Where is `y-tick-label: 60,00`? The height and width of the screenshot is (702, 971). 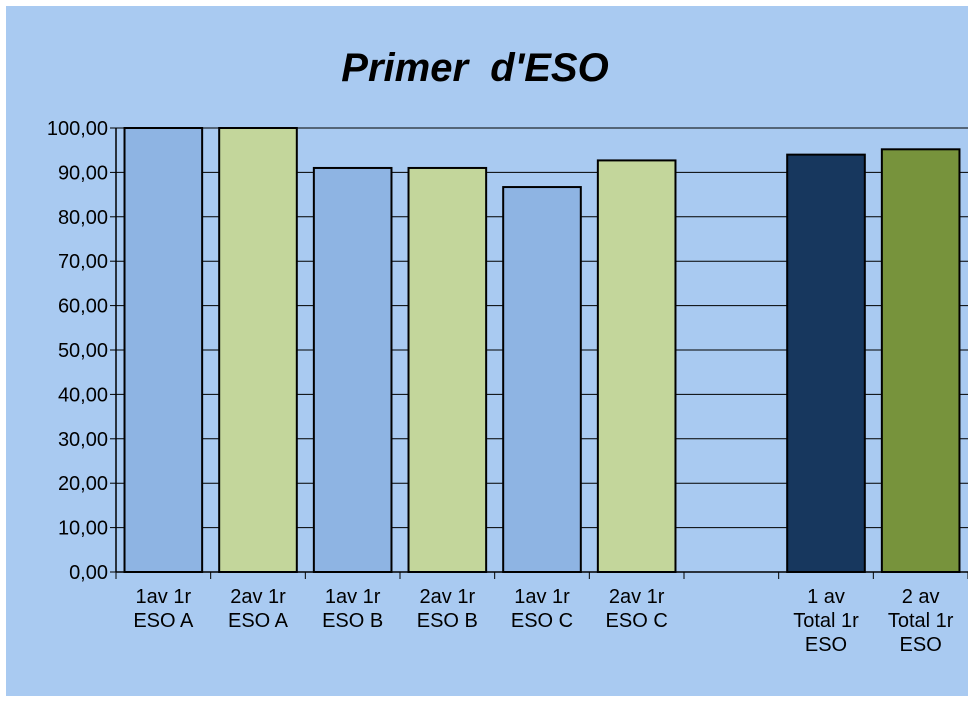
y-tick-label: 60,00 is located at coordinates (83, 307).